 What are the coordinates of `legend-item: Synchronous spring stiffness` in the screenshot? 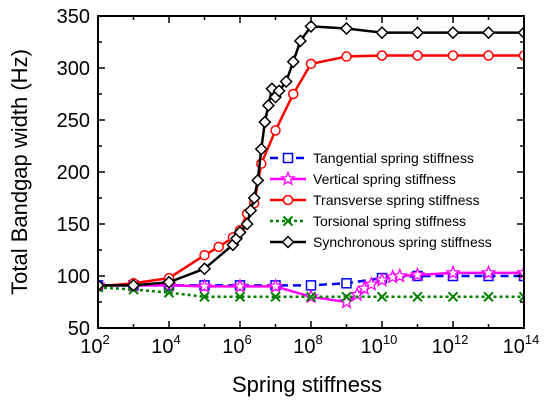 It's located at (381, 242).